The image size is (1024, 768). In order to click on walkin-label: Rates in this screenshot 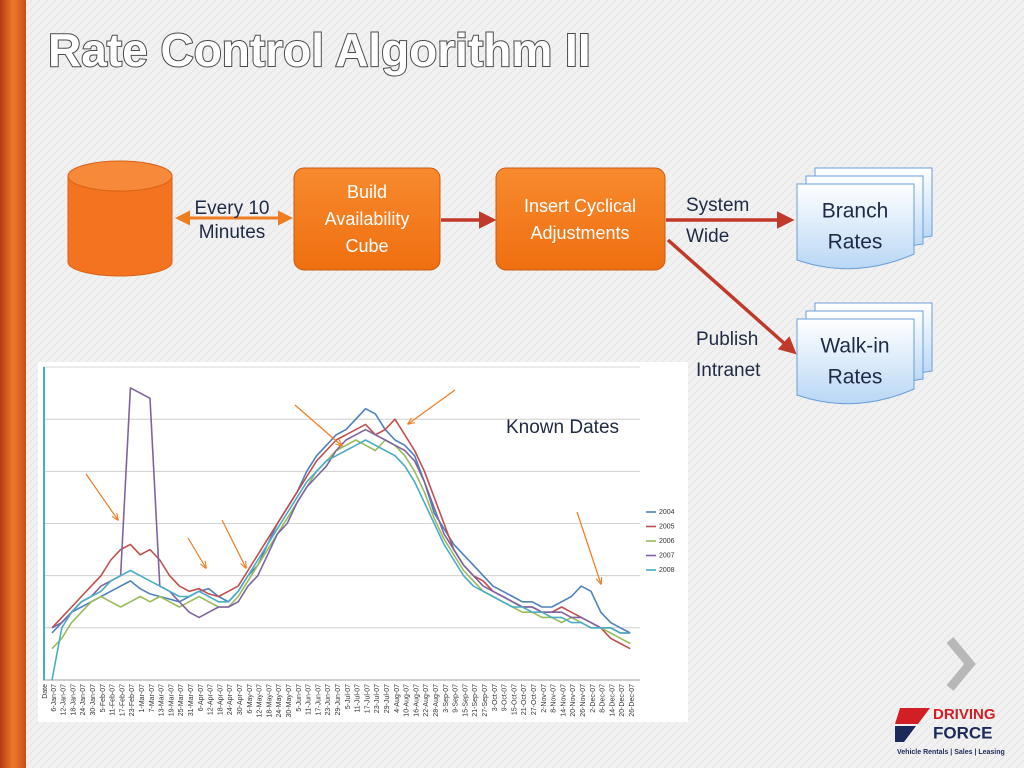, I will do `click(855, 377)`.